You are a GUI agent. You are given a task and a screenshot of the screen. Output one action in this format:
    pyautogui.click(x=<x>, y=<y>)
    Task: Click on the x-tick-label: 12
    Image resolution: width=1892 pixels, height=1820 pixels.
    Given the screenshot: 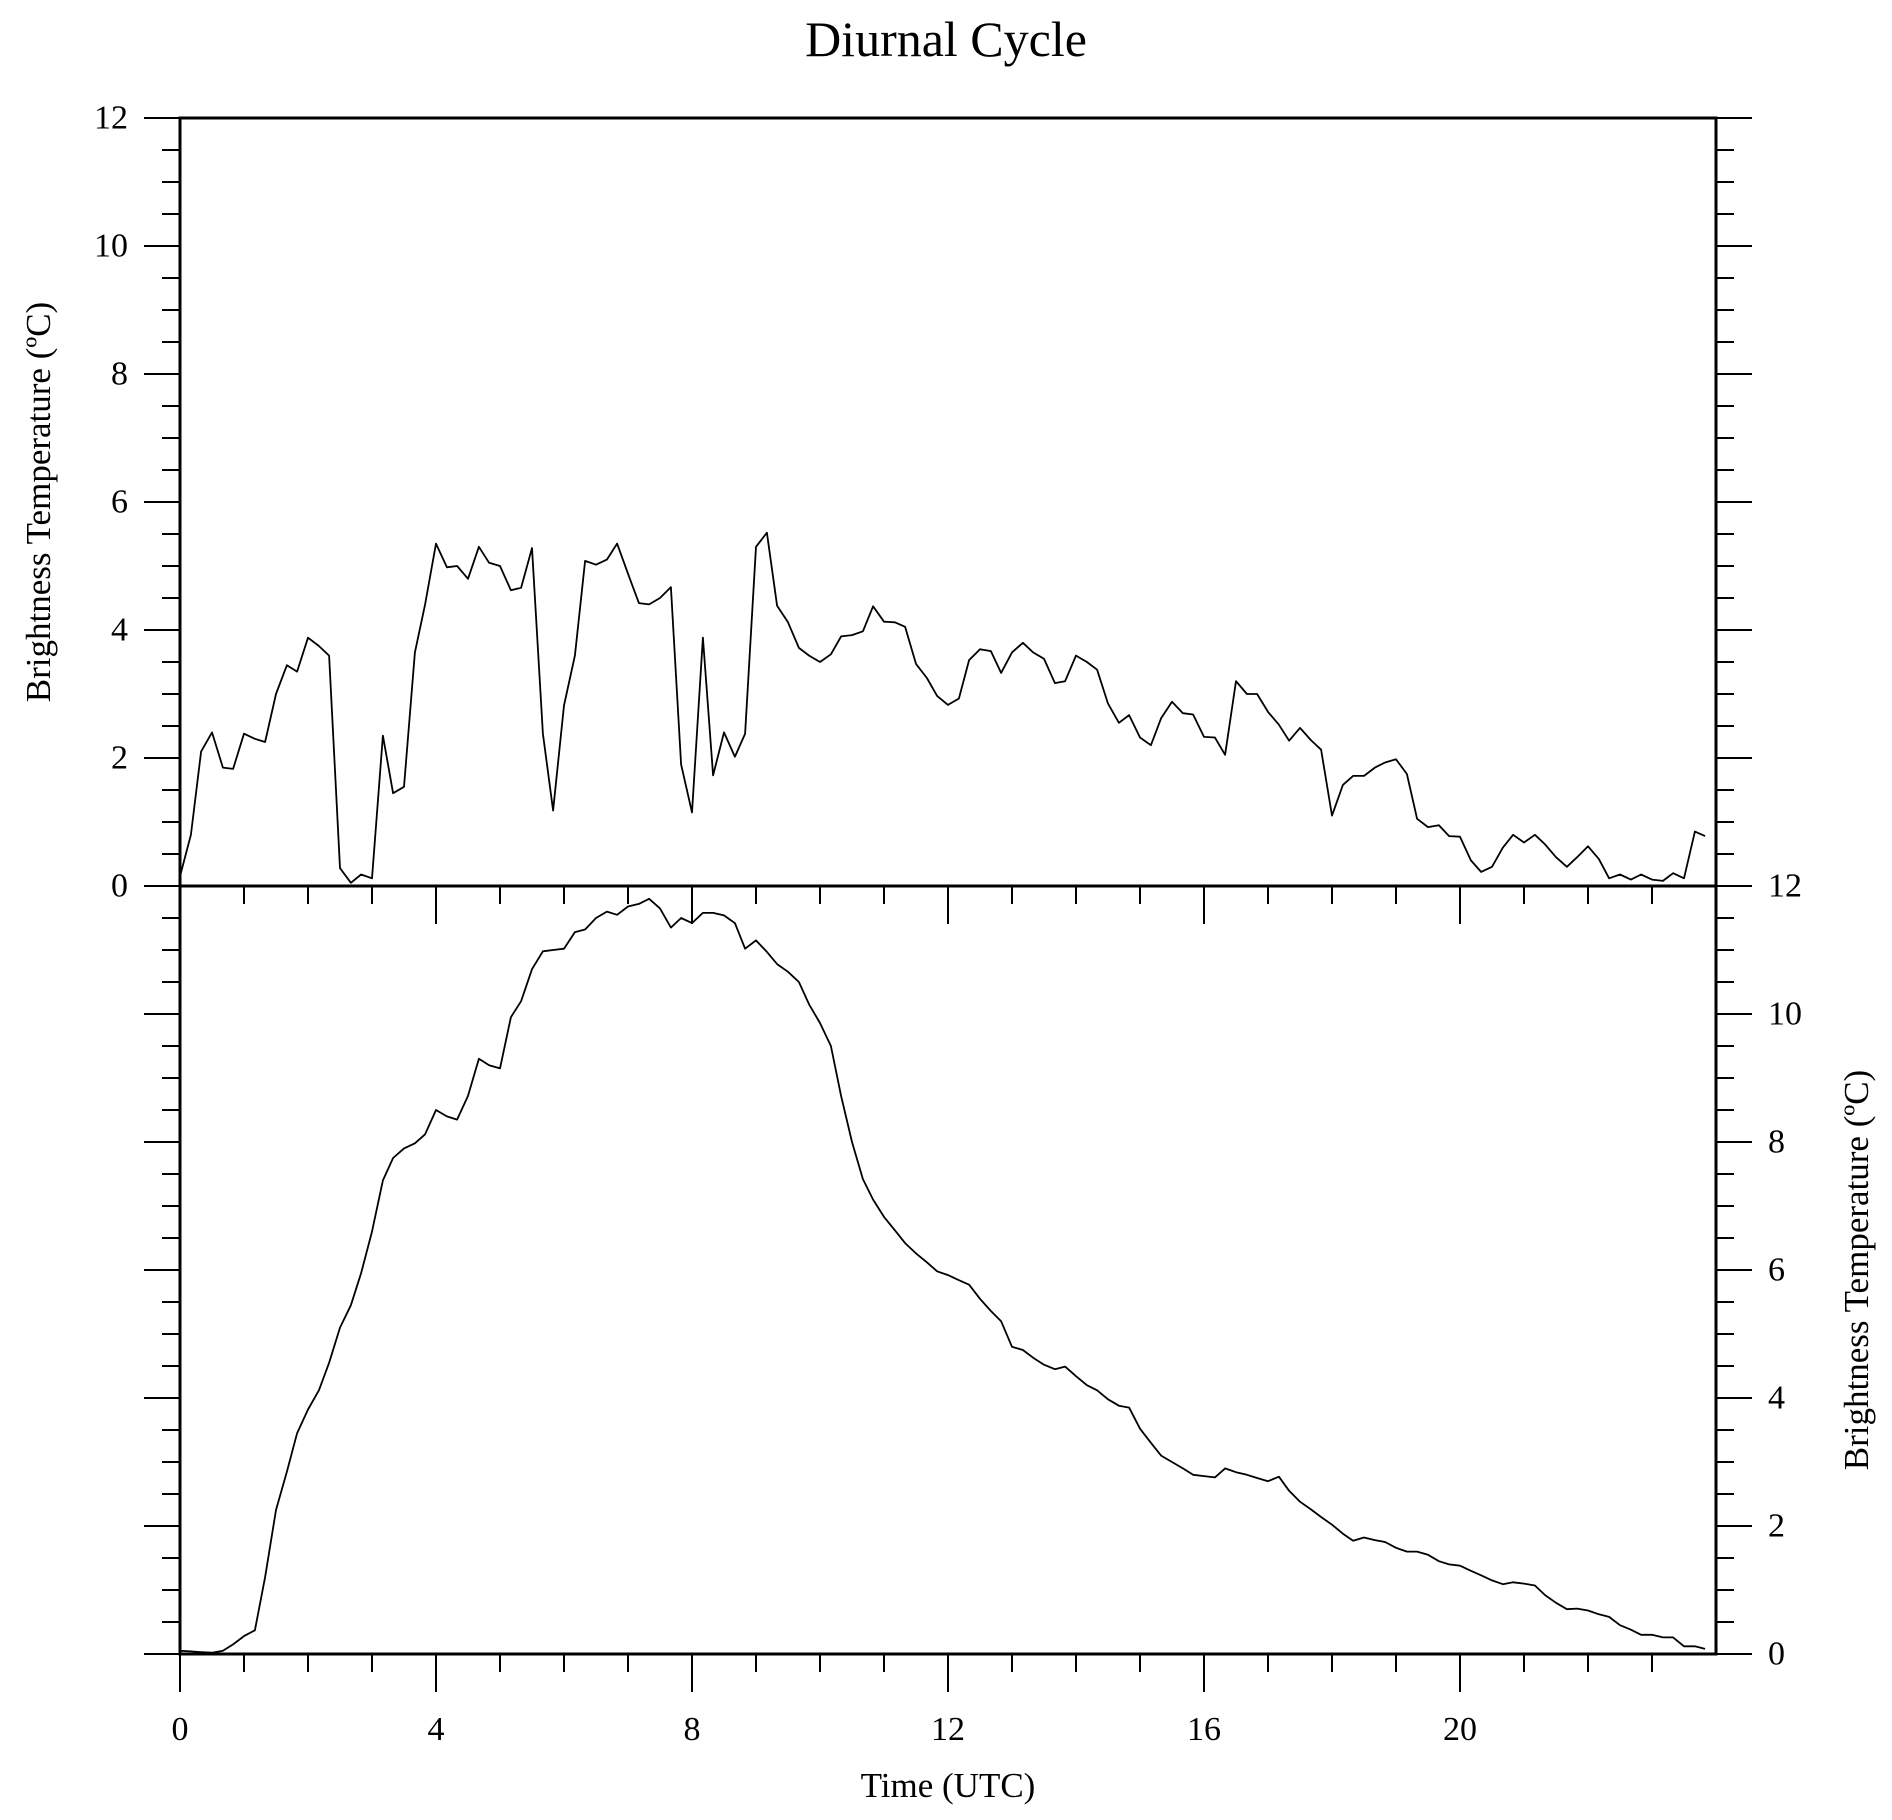 What is the action you would take?
    pyautogui.click(x=948, y=1729)
    